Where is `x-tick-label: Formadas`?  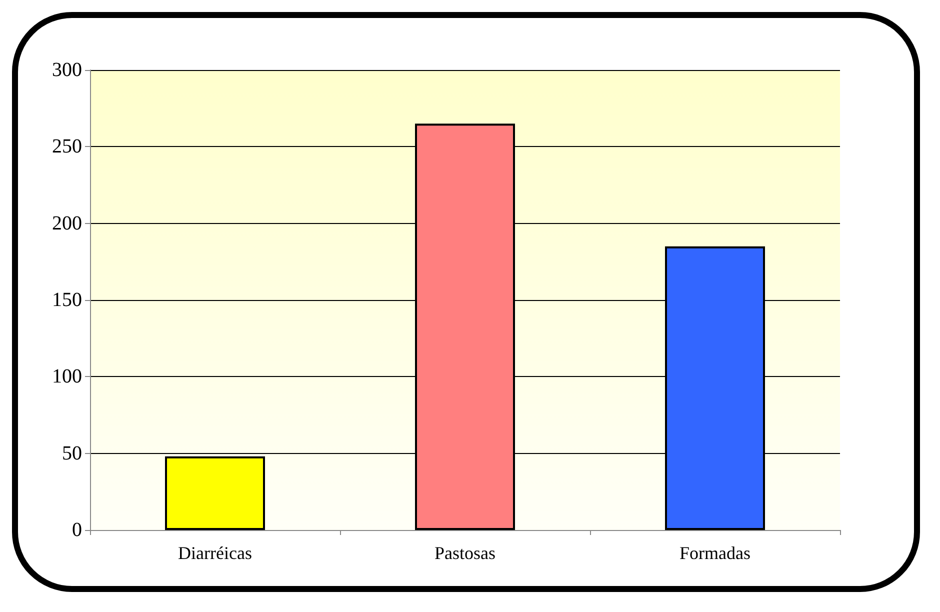 x-tick-label: Formadas is located at coordinates (715, 553).